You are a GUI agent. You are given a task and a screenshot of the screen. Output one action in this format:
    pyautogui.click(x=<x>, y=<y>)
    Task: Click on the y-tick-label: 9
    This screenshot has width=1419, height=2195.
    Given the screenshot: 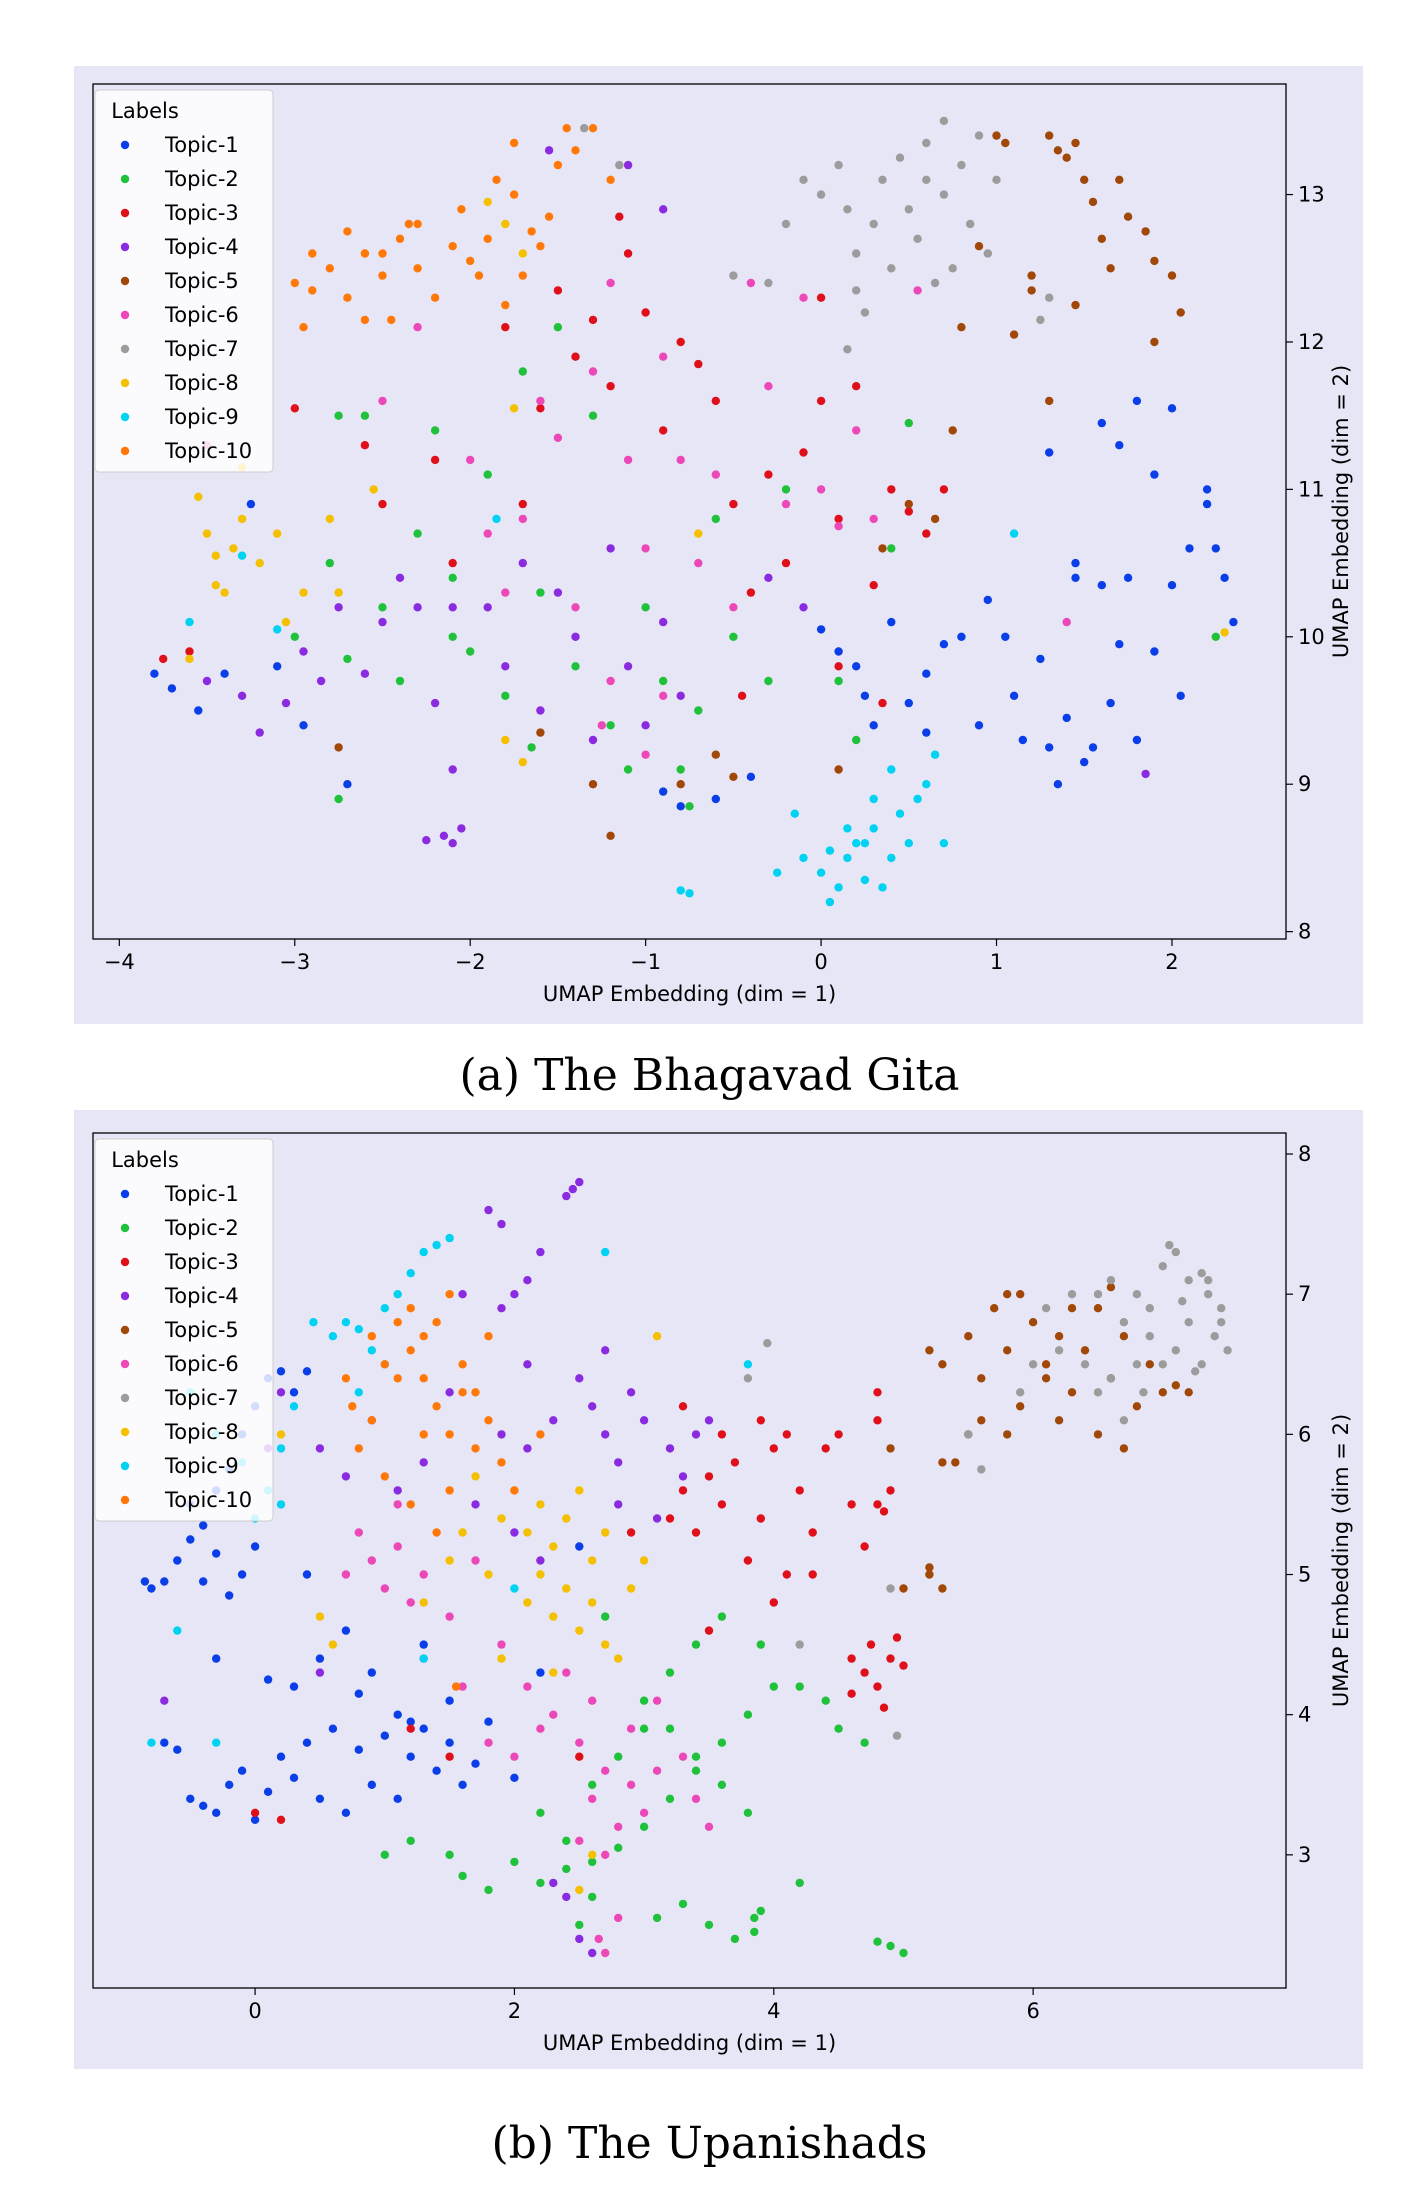 What is the action you would take?
    pyautogui.click(x=1304, y=784)
    